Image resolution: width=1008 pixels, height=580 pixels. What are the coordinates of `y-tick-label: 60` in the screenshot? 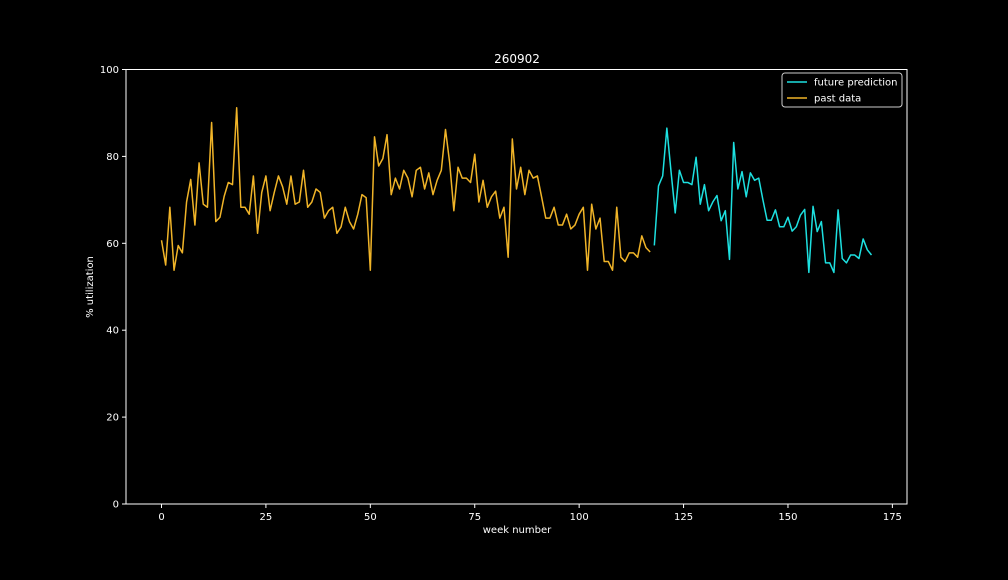 It's located at (112, 244).